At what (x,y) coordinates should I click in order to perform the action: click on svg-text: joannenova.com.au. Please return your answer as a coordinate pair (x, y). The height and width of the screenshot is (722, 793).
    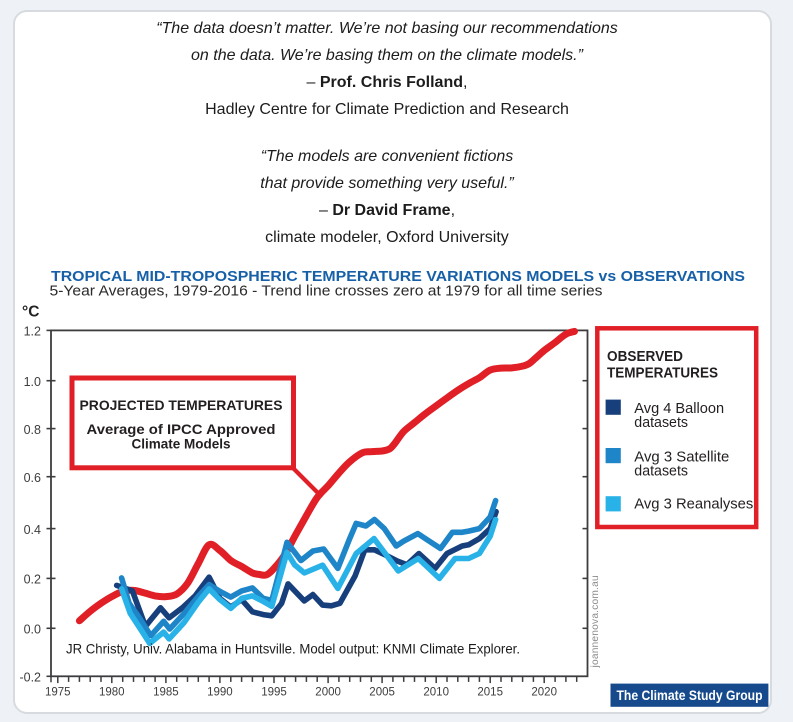
    Looking at the image, I should click on (595, 621).